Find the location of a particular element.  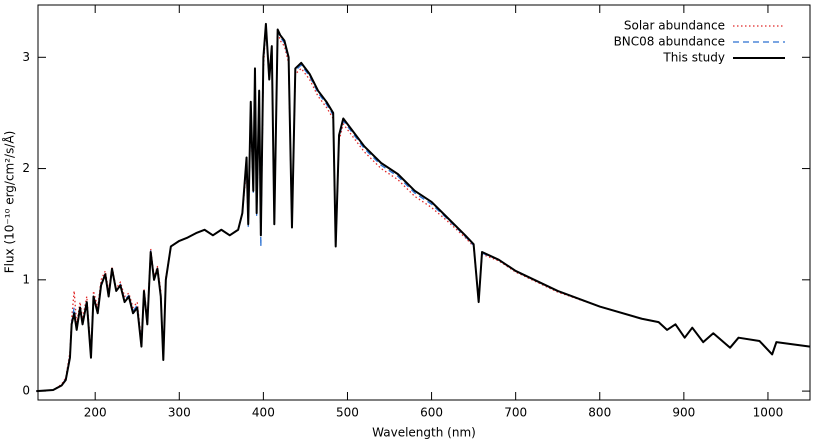

y-tick-label: 0 is located at coordinates (26, 391).